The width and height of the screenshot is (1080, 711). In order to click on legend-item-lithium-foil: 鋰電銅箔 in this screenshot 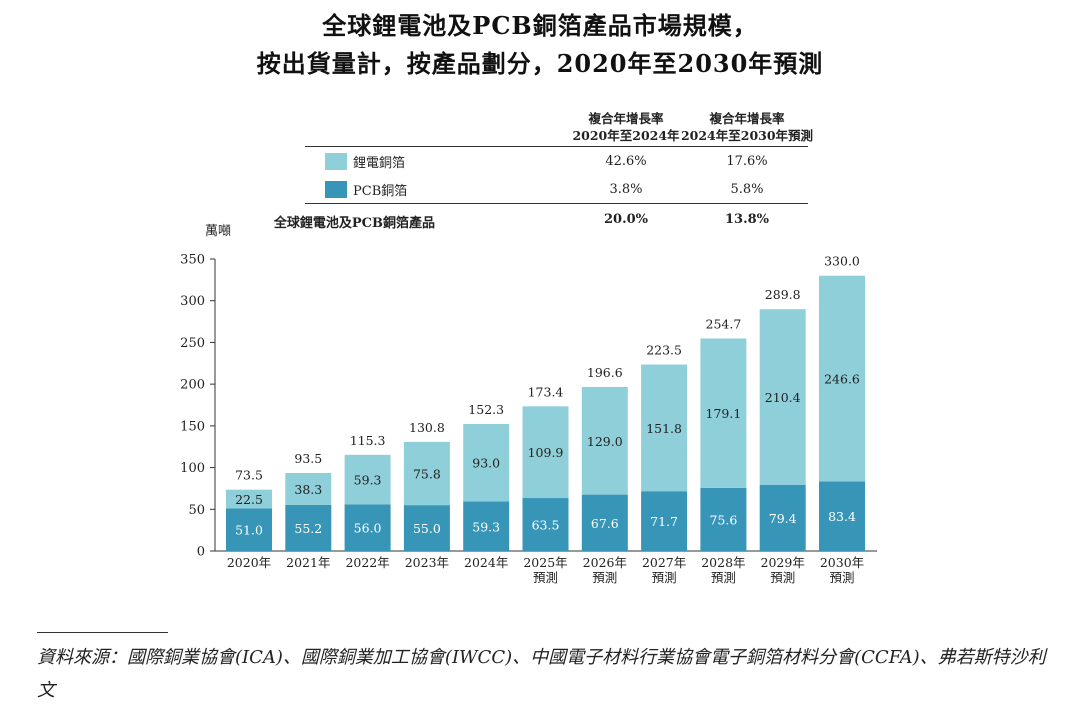, I will do `click(365, 161)`.